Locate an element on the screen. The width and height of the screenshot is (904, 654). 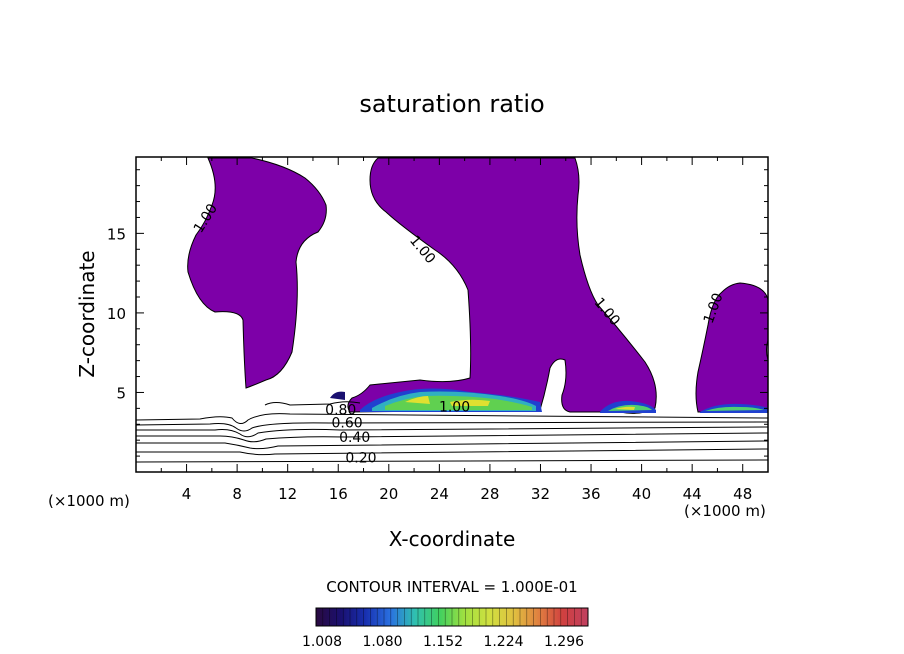
contour-interval-note: CONTOUR INTERVAL = 1.000E-01 is located at coordinates (451, 587).